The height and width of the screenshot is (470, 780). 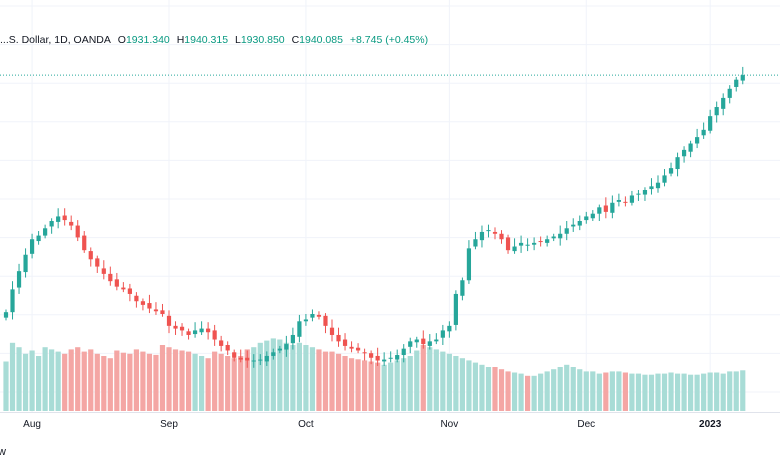 I want to click on time-axis-label: Aug, so click(x=32, y=424).